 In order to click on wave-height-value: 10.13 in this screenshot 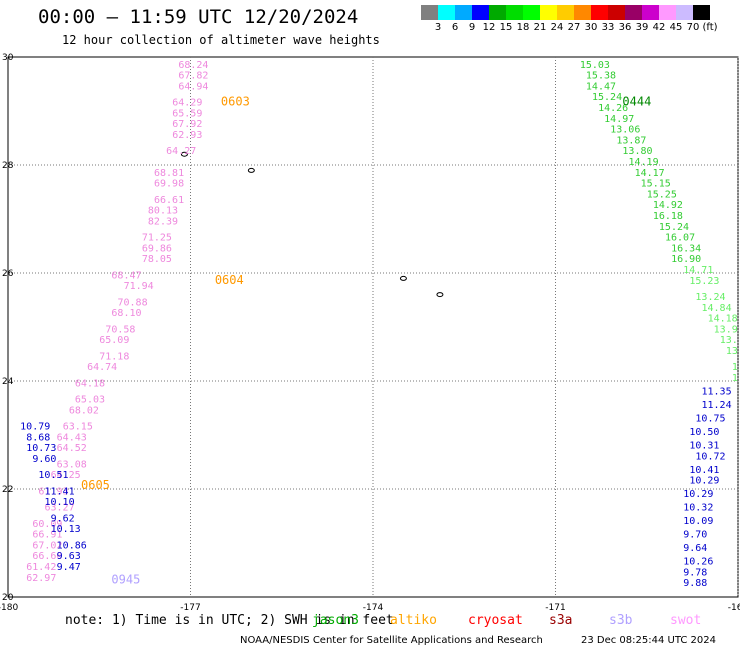, I will do `click(66, 529)`.